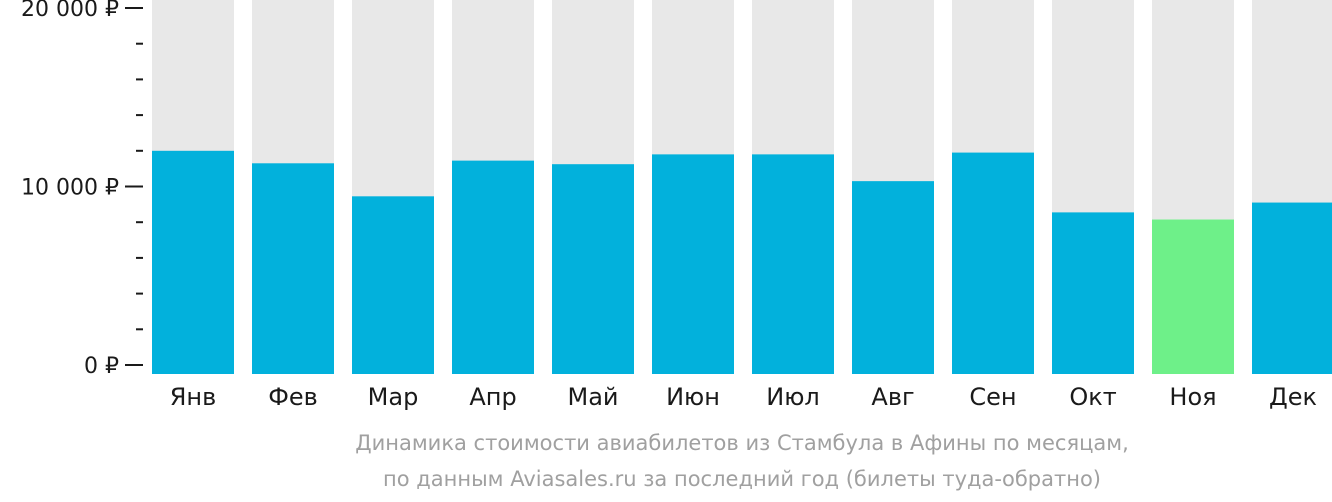 The image size is (1332, 502). Describe the element at coordinates (70, 11) in the screenshot. I see `y-tick-label: 20 000 ₽` at that location.